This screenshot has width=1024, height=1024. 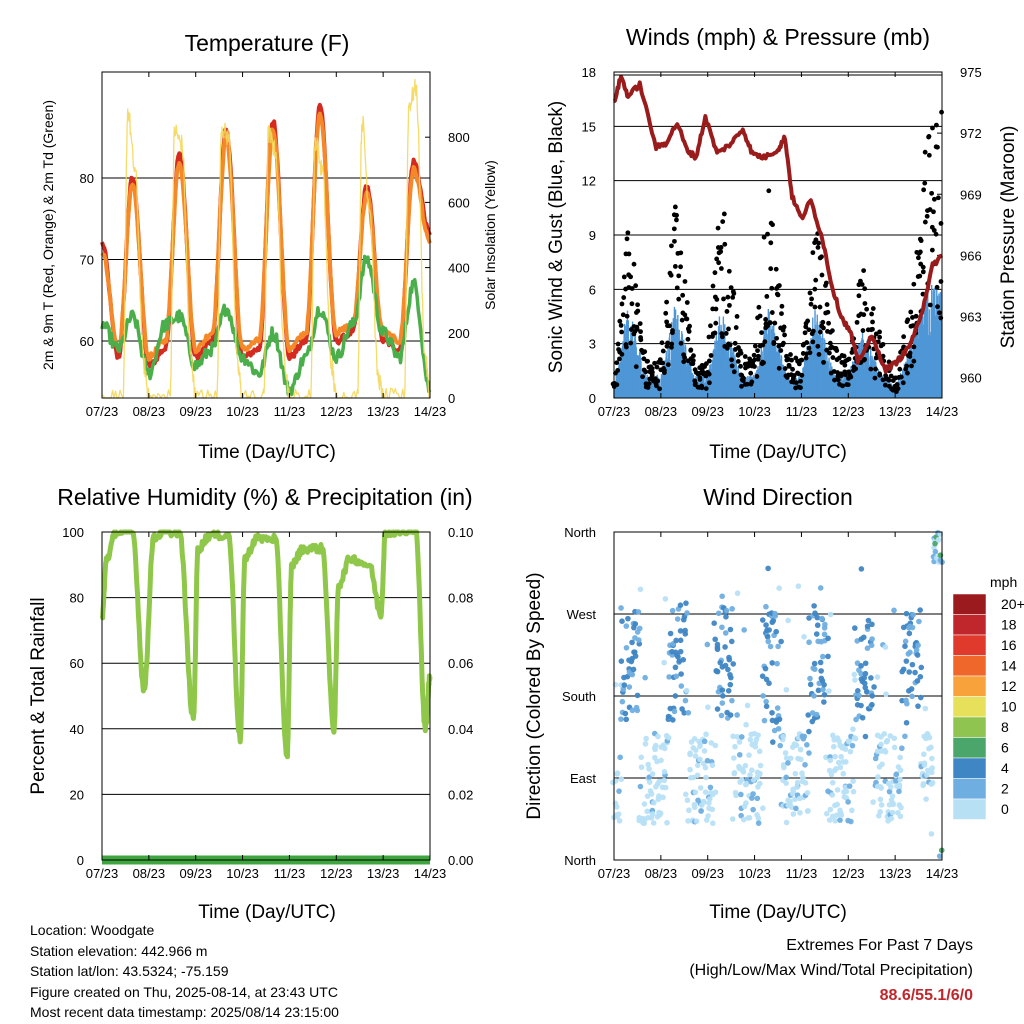 I want to click on temp-xtick-label: 13/23, so click(x=383, y=411).